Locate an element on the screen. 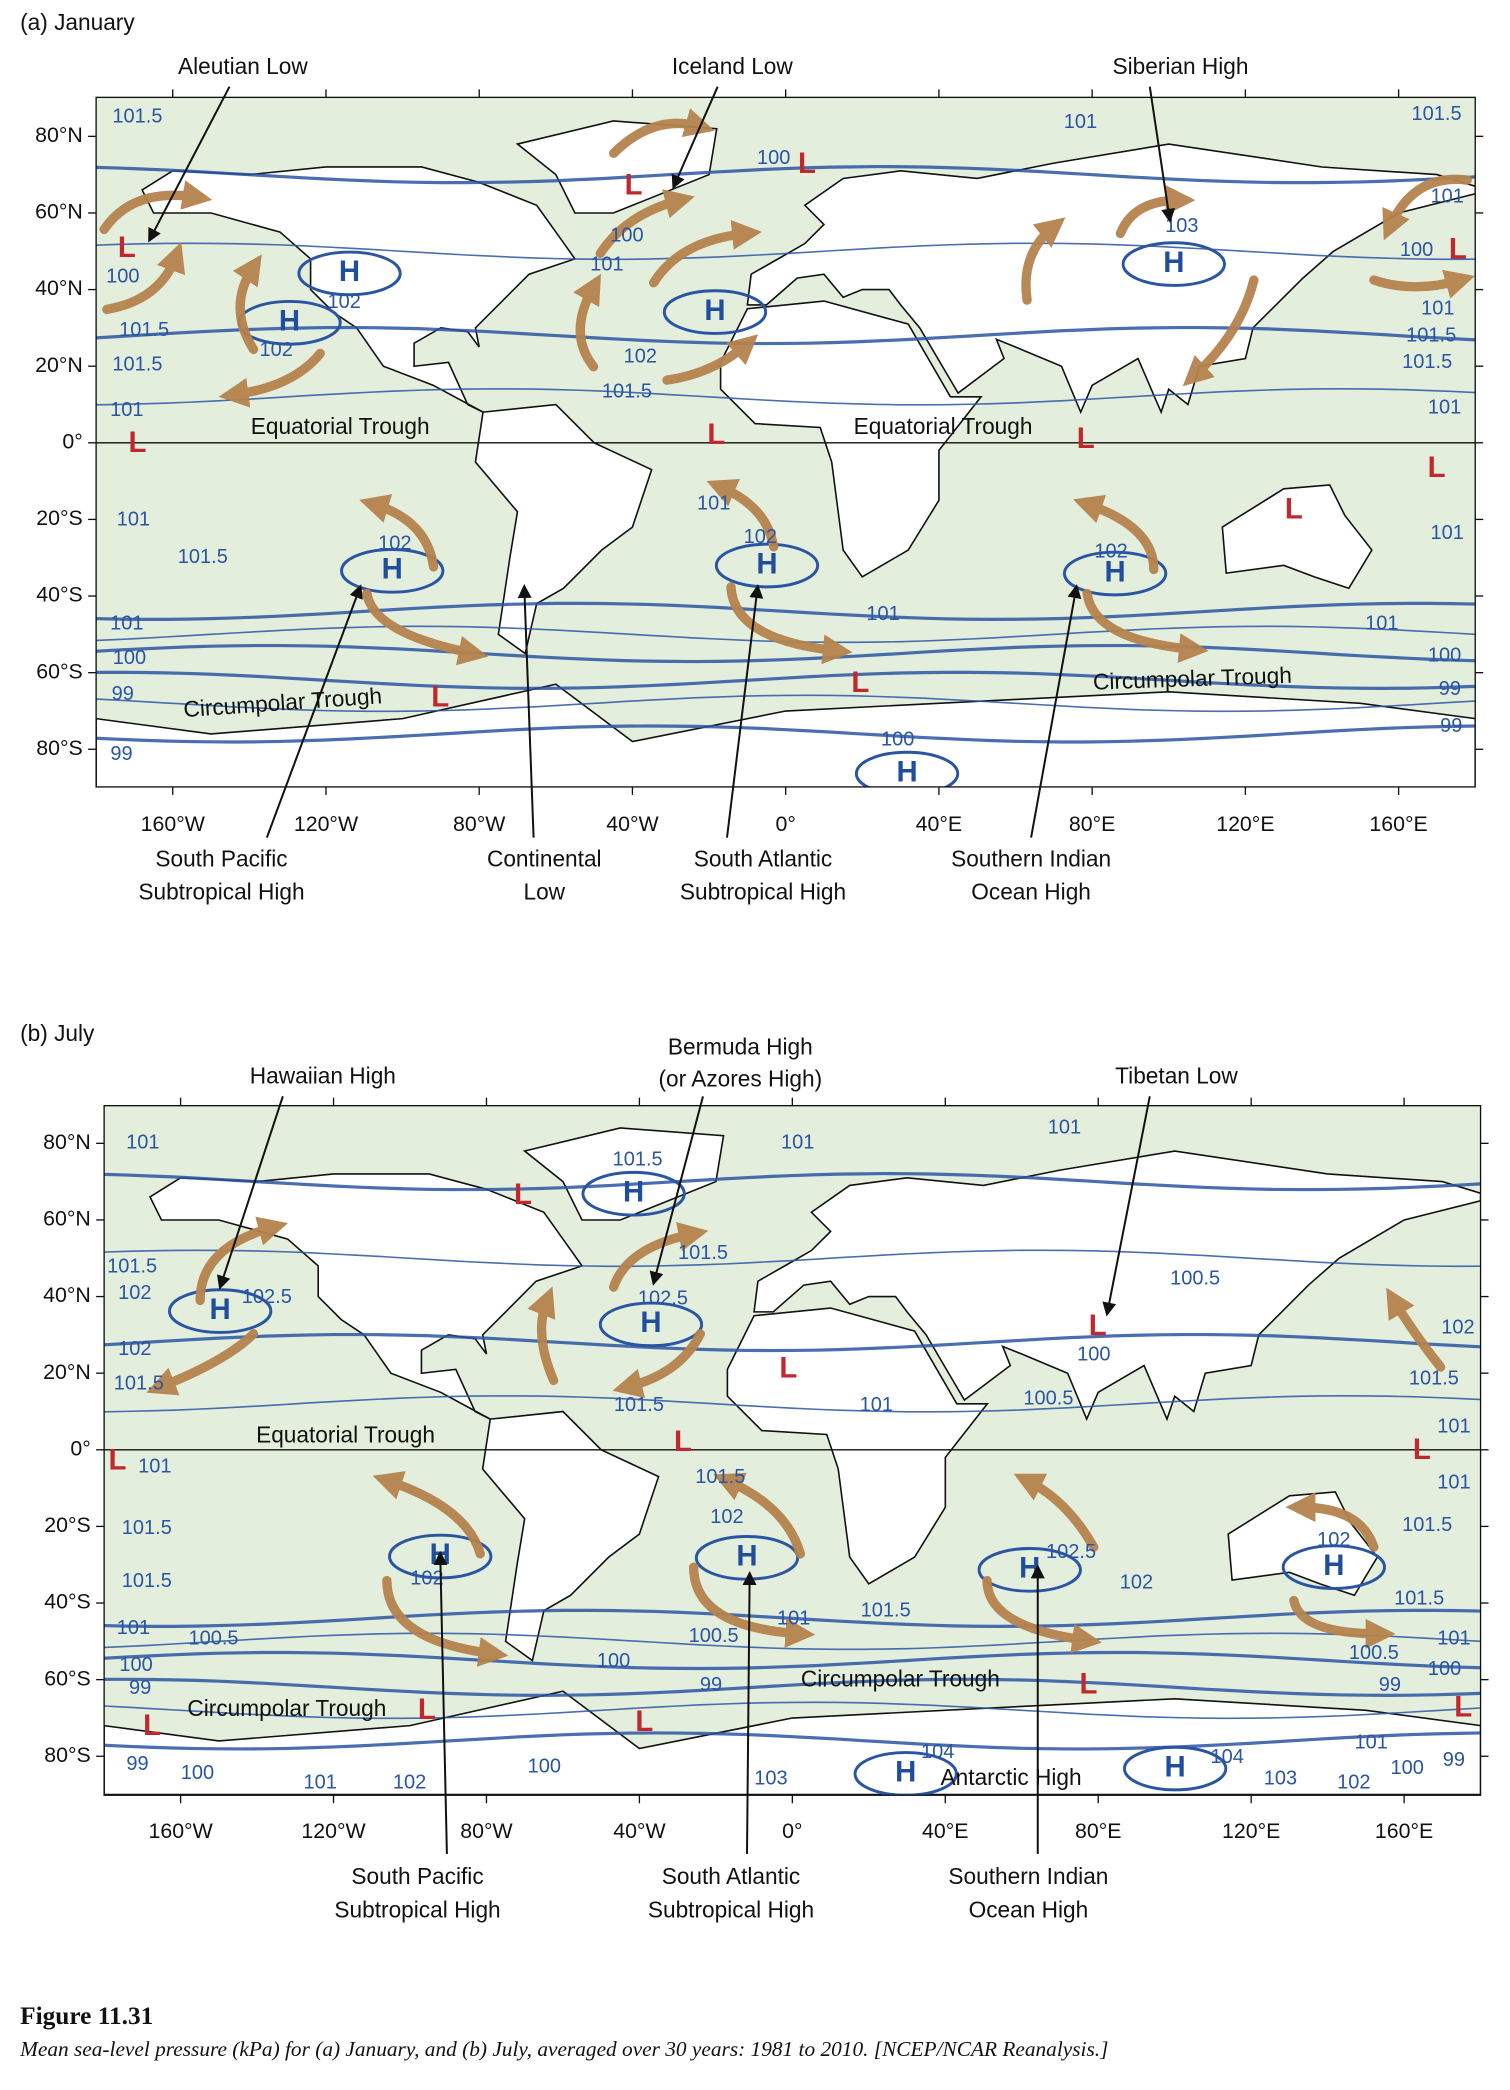  feature-label: Equatorial Trough is located at coordinates (943, 426).